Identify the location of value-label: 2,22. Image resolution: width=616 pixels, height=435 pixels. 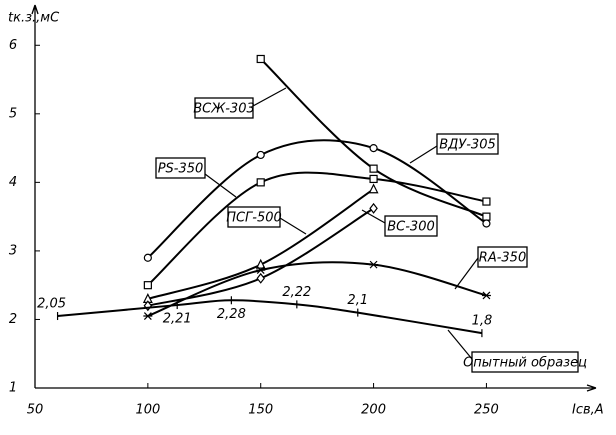
(296, 292).